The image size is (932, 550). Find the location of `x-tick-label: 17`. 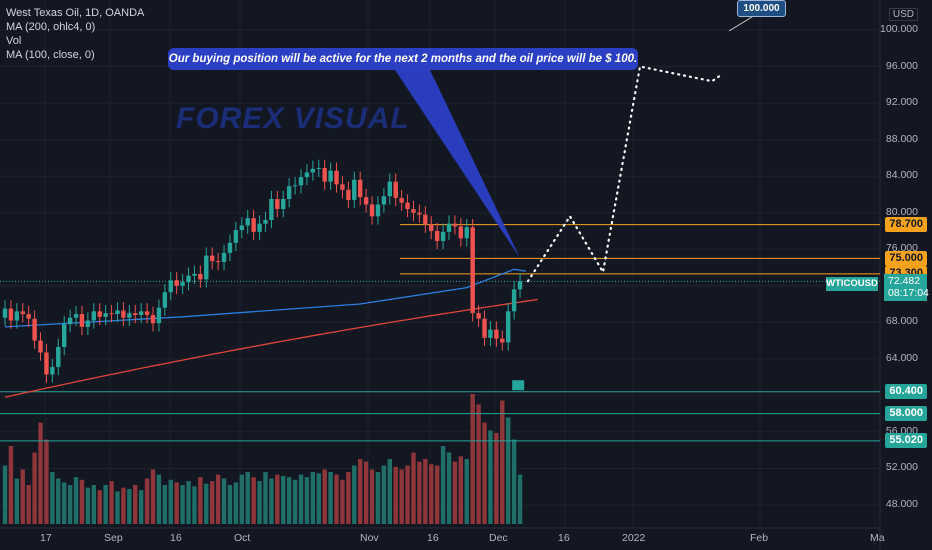

x-tick-label: 17 is located at coordinates (46, 538).